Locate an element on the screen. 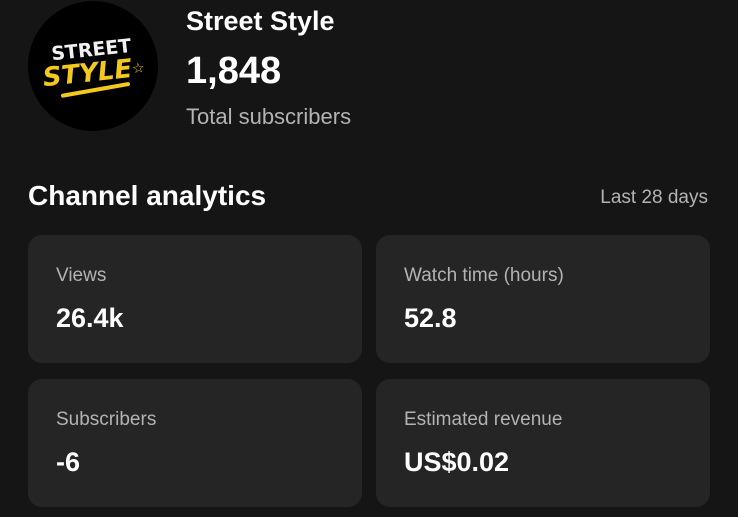 This screenshot has height=517, width=738. card-revenue: Estimated revenue US$0.02 is located at coordinates (543, 443).